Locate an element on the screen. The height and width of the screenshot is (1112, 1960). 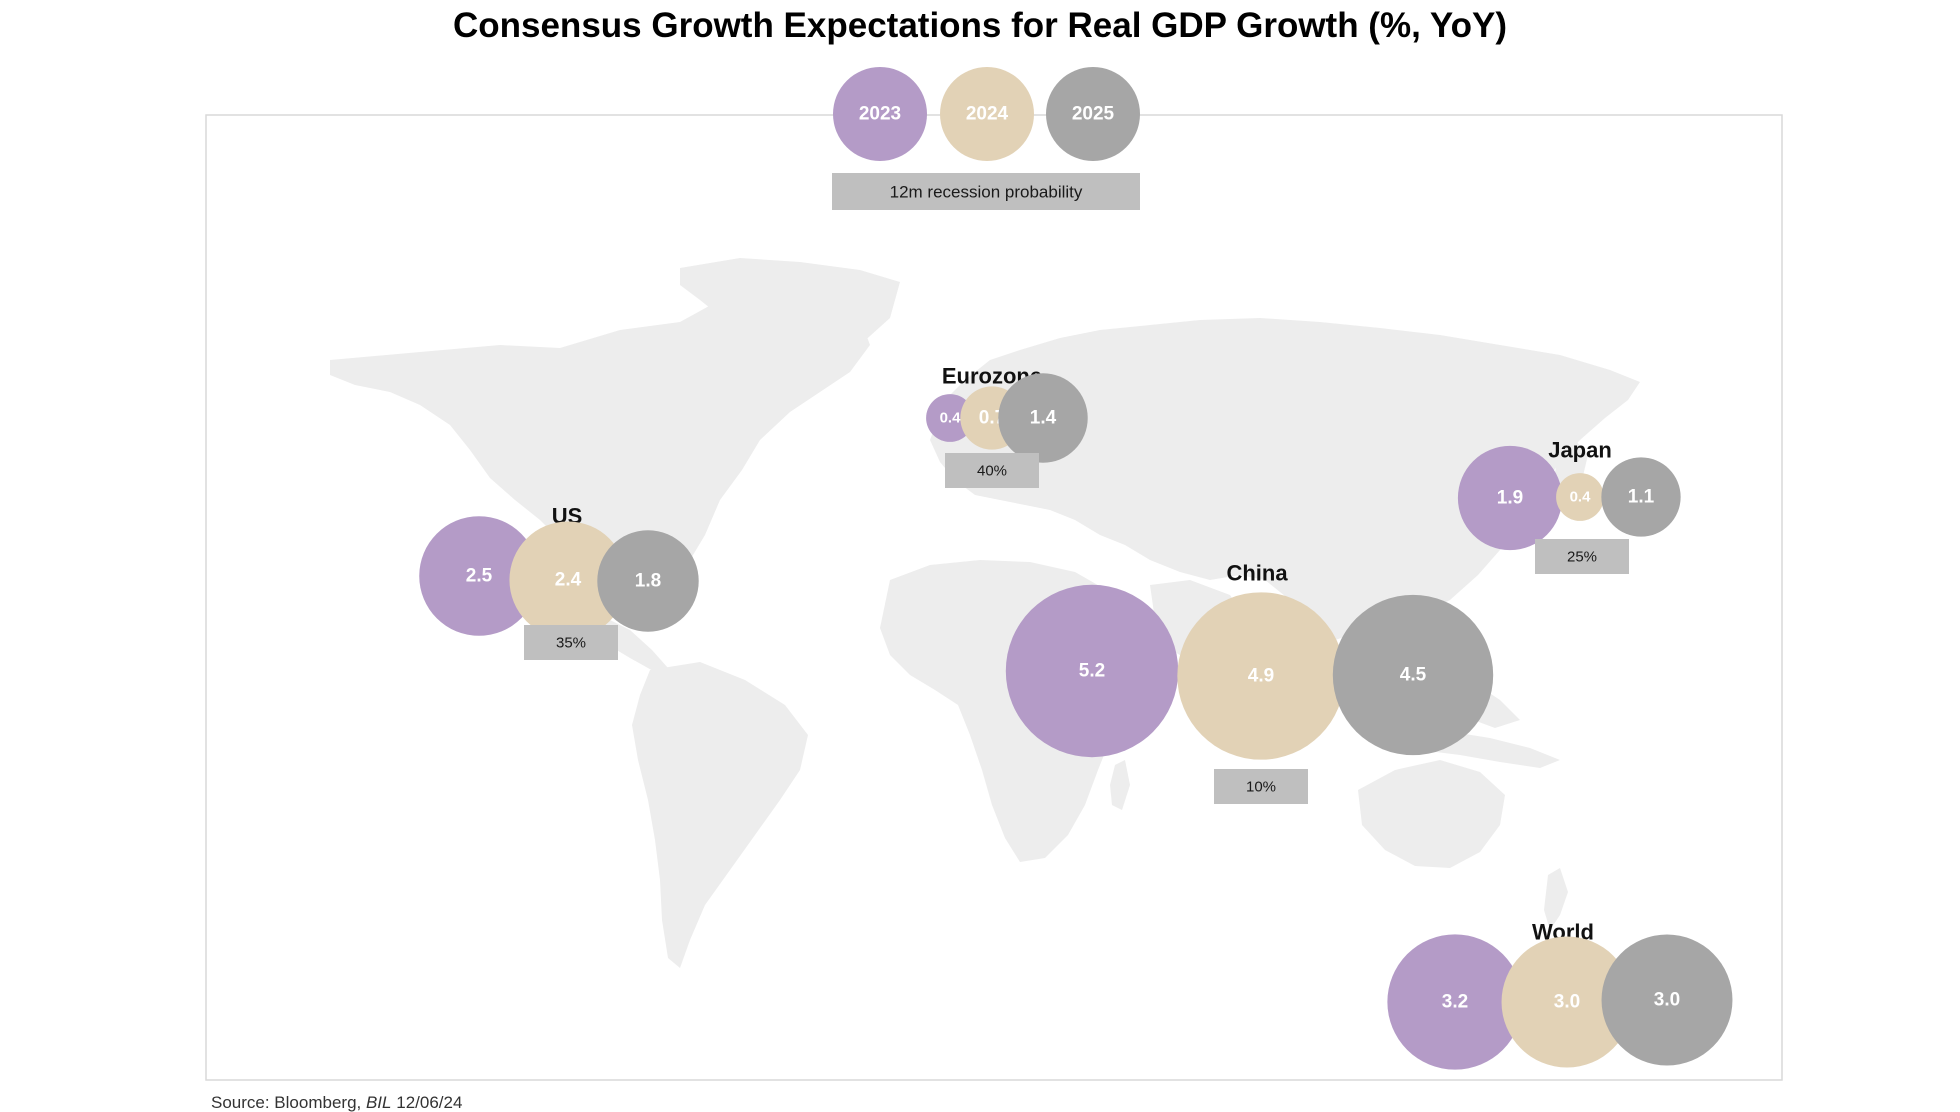
bubble-value-us-2024: 2.4 is located at coordinates (568, 580).